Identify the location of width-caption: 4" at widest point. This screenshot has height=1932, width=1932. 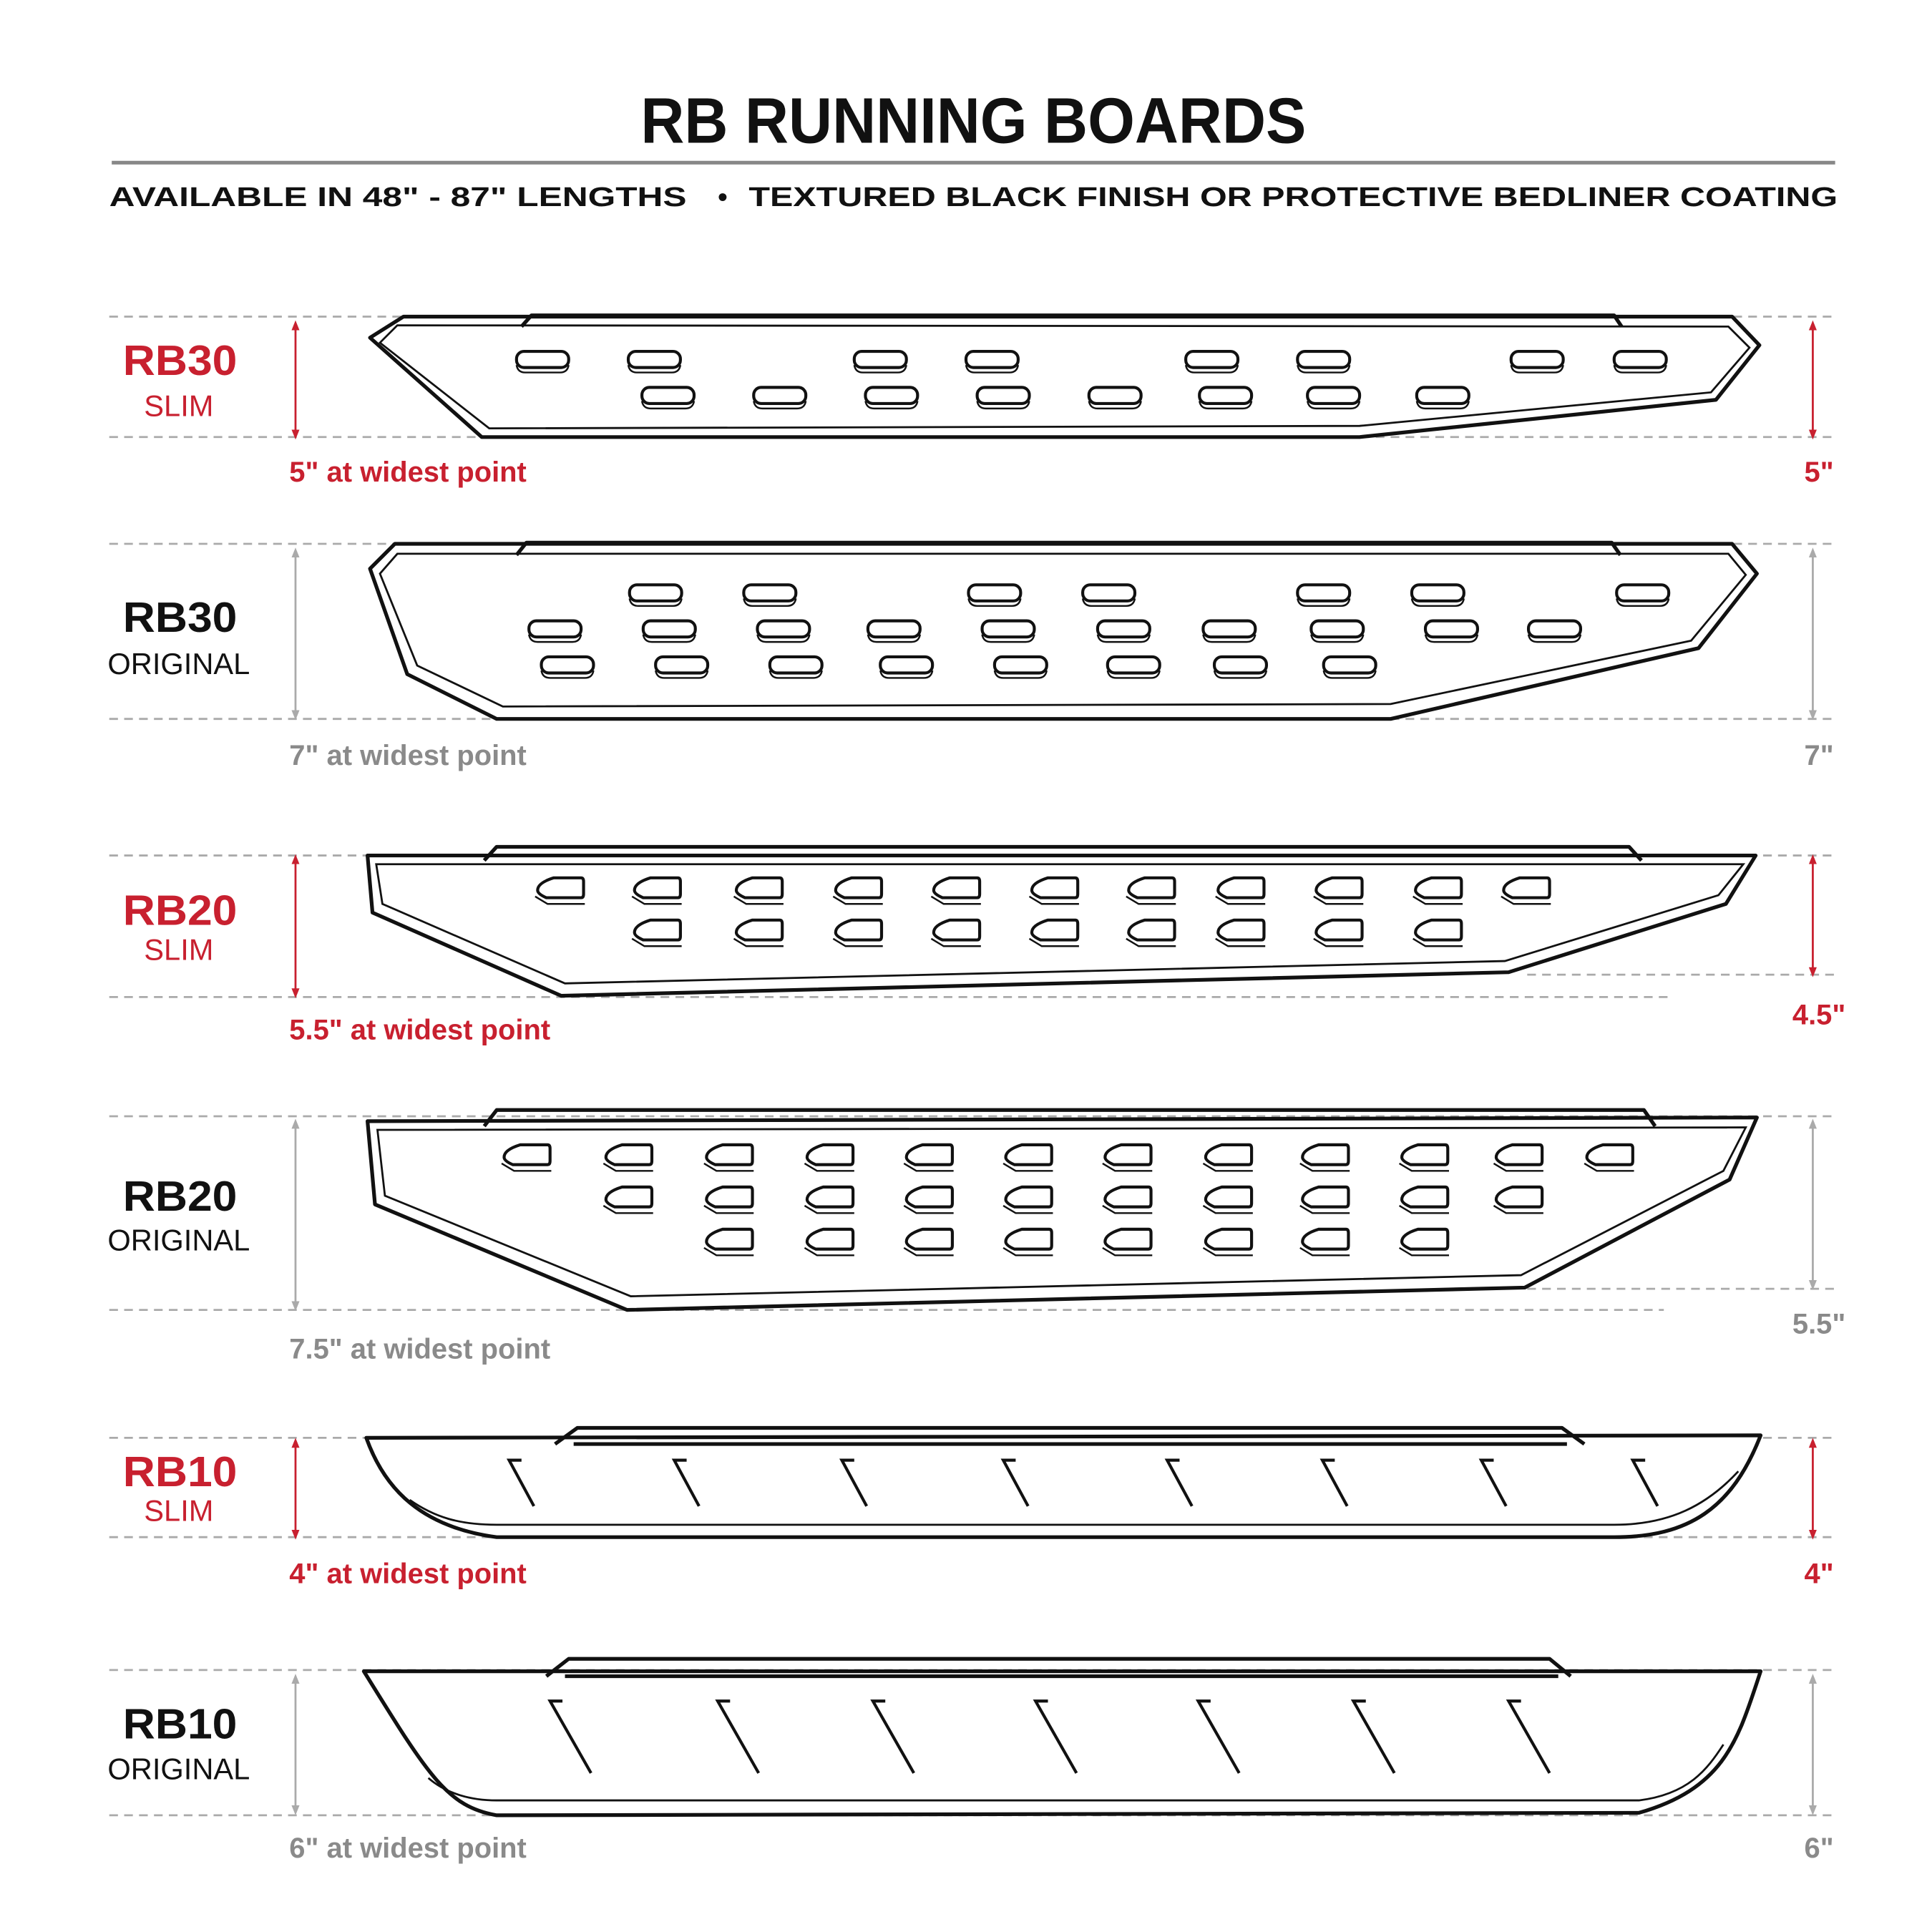
(408, 1573).